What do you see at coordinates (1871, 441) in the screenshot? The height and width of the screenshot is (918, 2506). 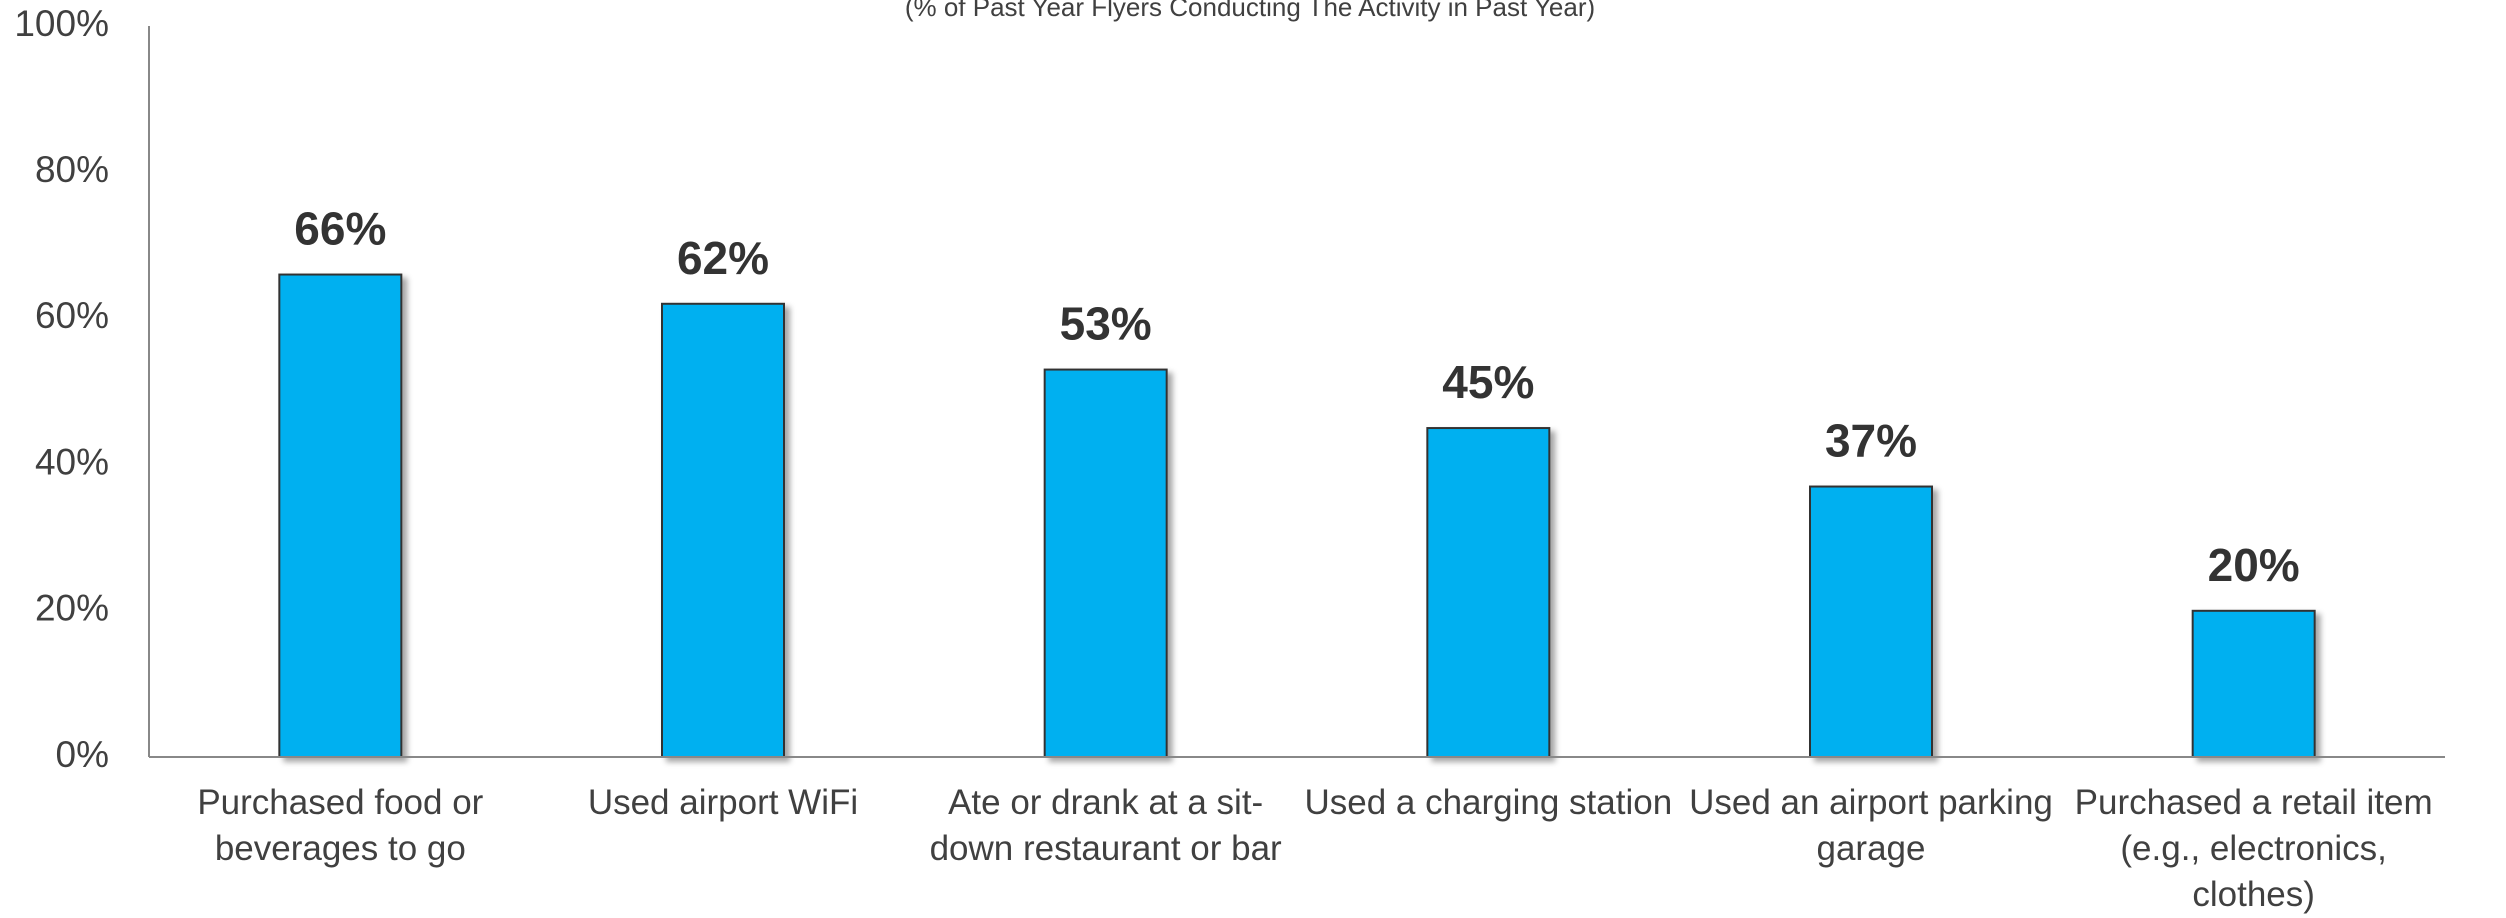 I see `value-label: 37%` at bounding box center [1871, 441].